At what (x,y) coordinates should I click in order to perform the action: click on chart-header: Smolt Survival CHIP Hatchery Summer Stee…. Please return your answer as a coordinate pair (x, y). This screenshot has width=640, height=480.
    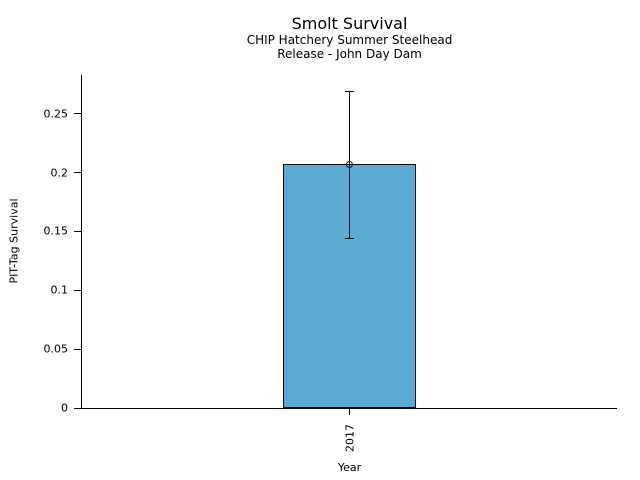
    Looking at the image, I should click on (349, 37).